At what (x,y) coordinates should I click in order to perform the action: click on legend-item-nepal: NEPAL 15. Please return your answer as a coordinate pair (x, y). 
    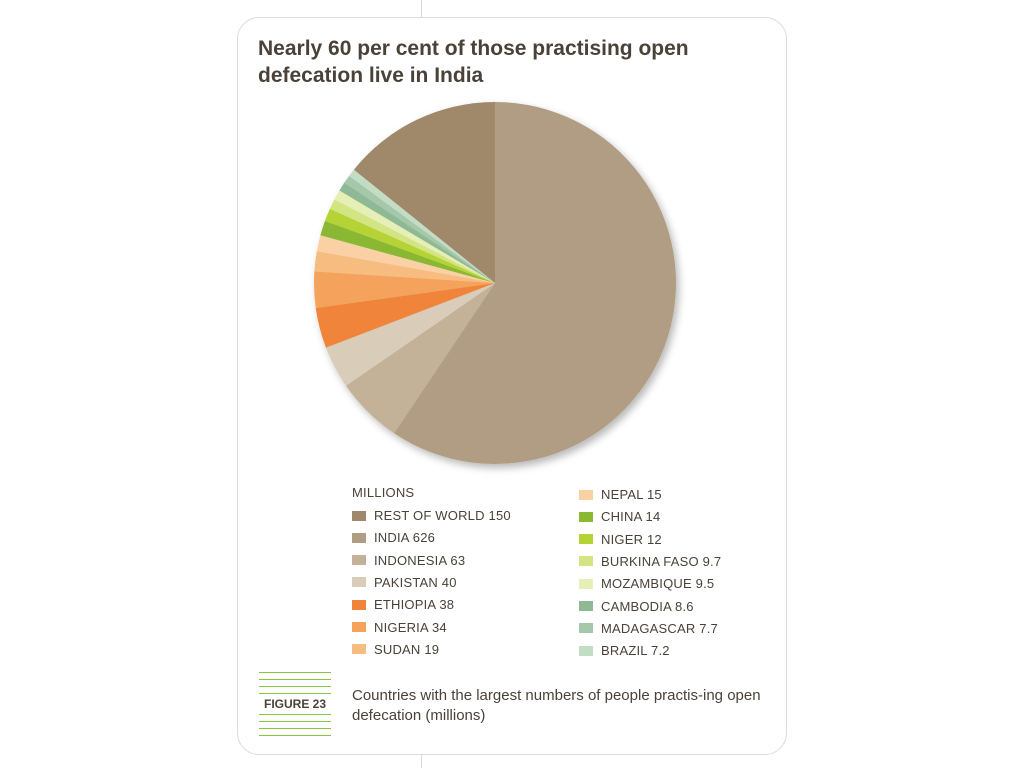
    Looking at the image, I should click on (620, 494).